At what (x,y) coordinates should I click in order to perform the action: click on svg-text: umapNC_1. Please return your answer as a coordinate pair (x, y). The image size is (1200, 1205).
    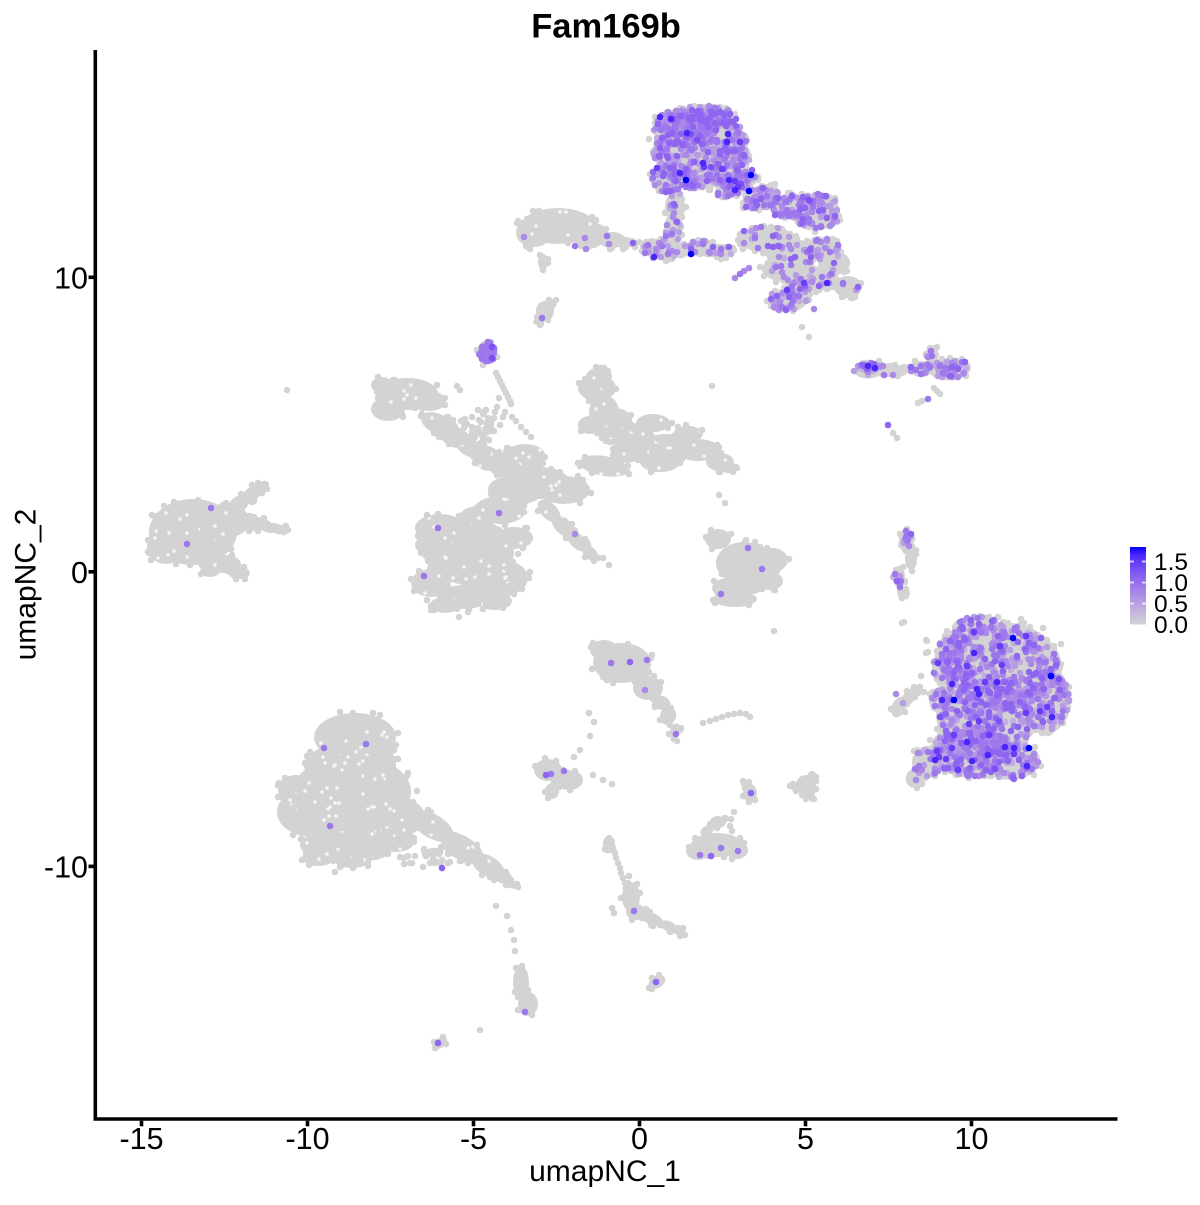
    Looking at the image, I should click on (605, 1171).